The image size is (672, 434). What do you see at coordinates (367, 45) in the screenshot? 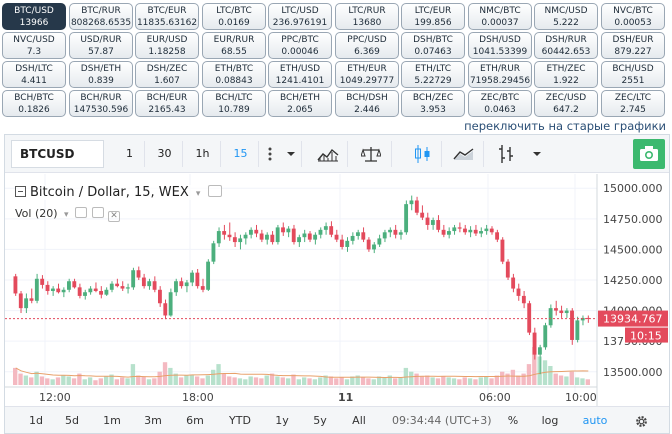
I see `pair-button: PPC/USD 6.369` at bounding box center [367, 45].